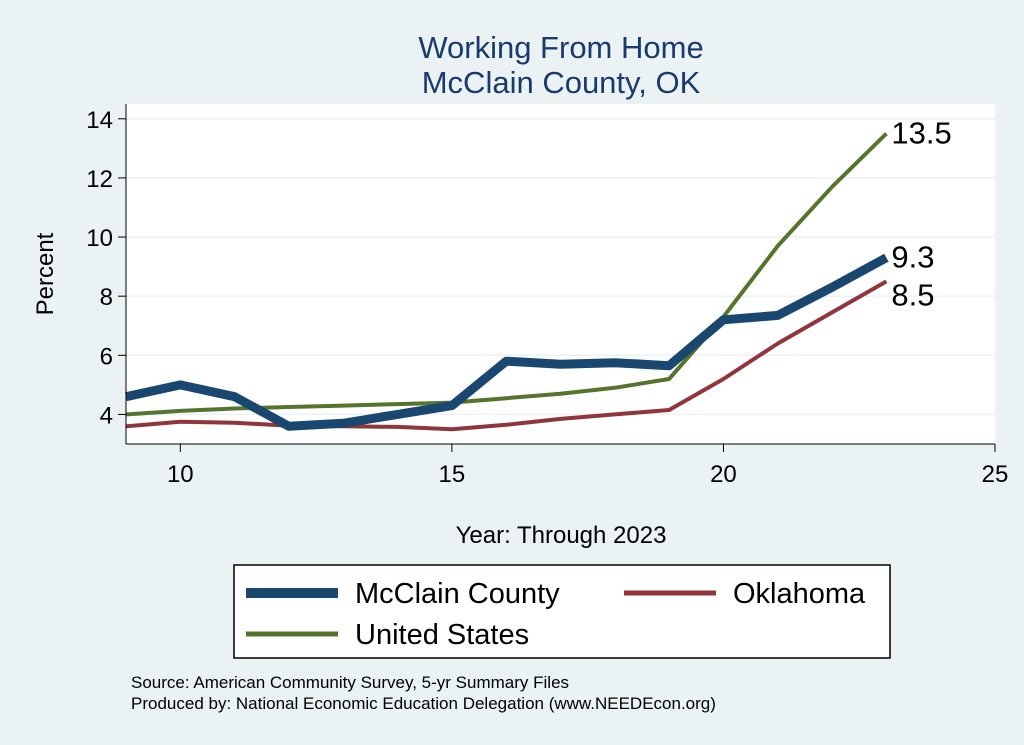  I want to click on y-tick-label: 6, so click(106, 356).